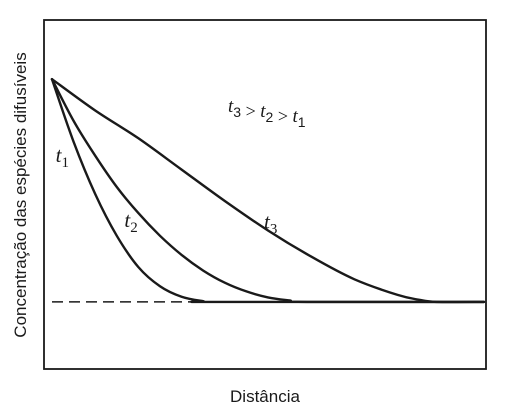 The height and width of the screenshot is (410, 507). What do you see at coordinates (265, 396) in the screenshot?
I see `x-axis-label: Distância` at bounding box center [265, 396].